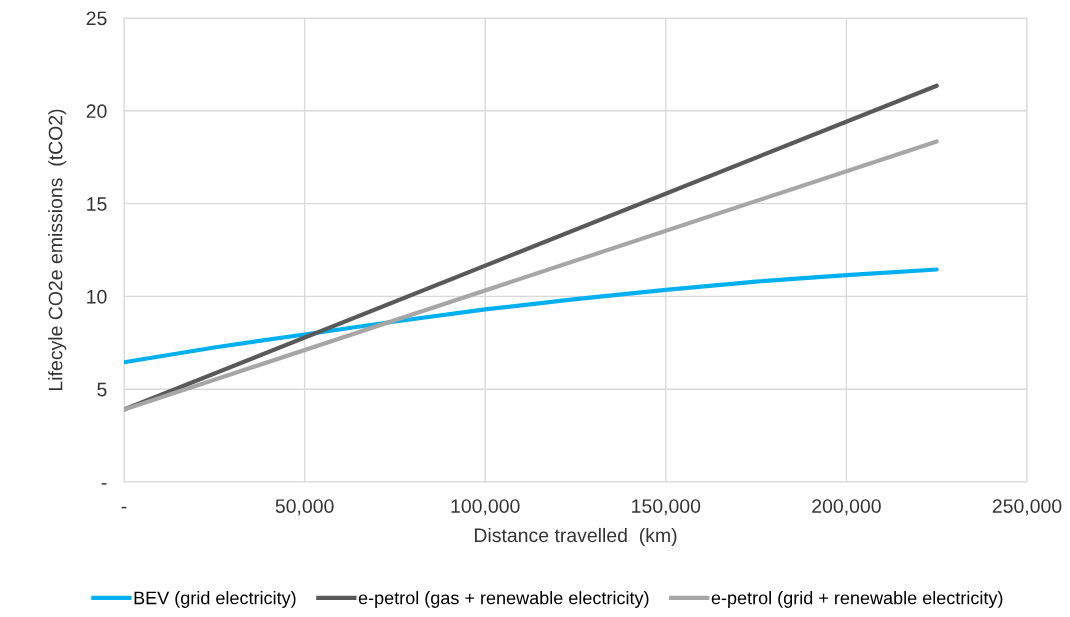 This screenshot has width=1070, height=617. I want to click on x-tick-label: 200,000, so click(846, 507).